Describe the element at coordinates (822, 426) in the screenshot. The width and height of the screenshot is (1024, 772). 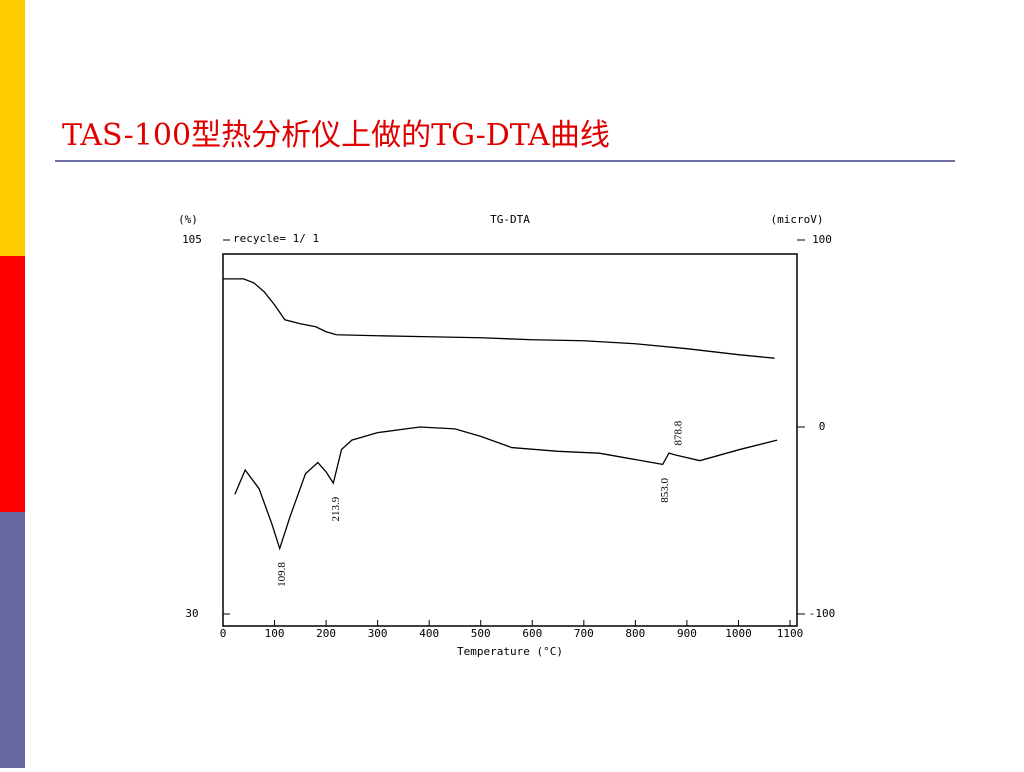
I see `y2-tick-label: 0` at that location.